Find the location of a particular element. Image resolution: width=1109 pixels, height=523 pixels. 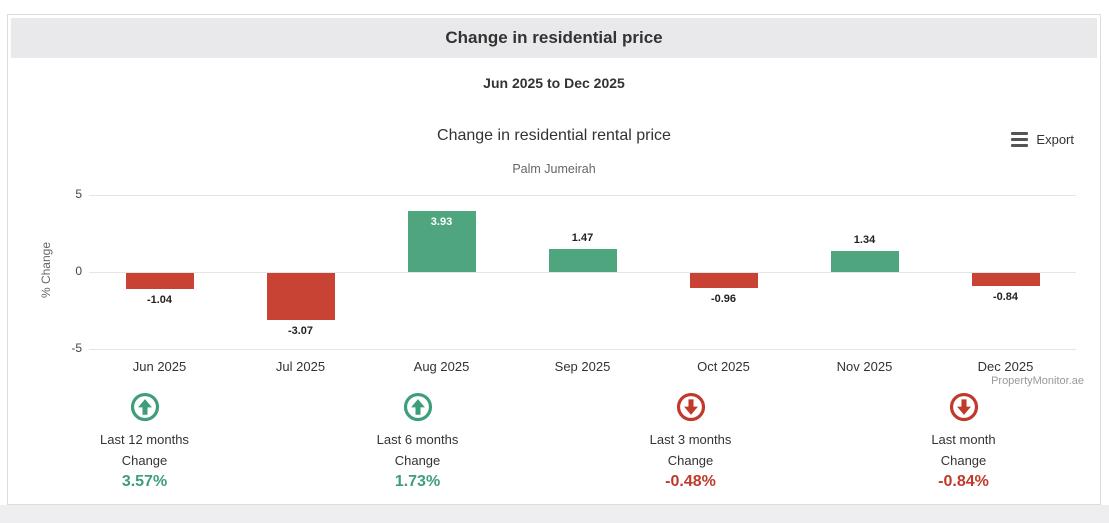

x-axis-label: Jul 2025 is located at coordinates (300, 366).